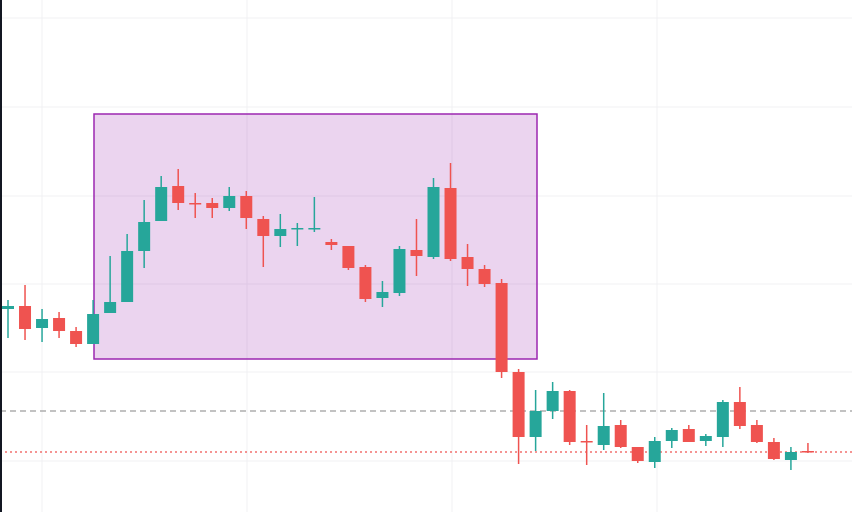  I want to click on reference-lines, so click(426, 431).